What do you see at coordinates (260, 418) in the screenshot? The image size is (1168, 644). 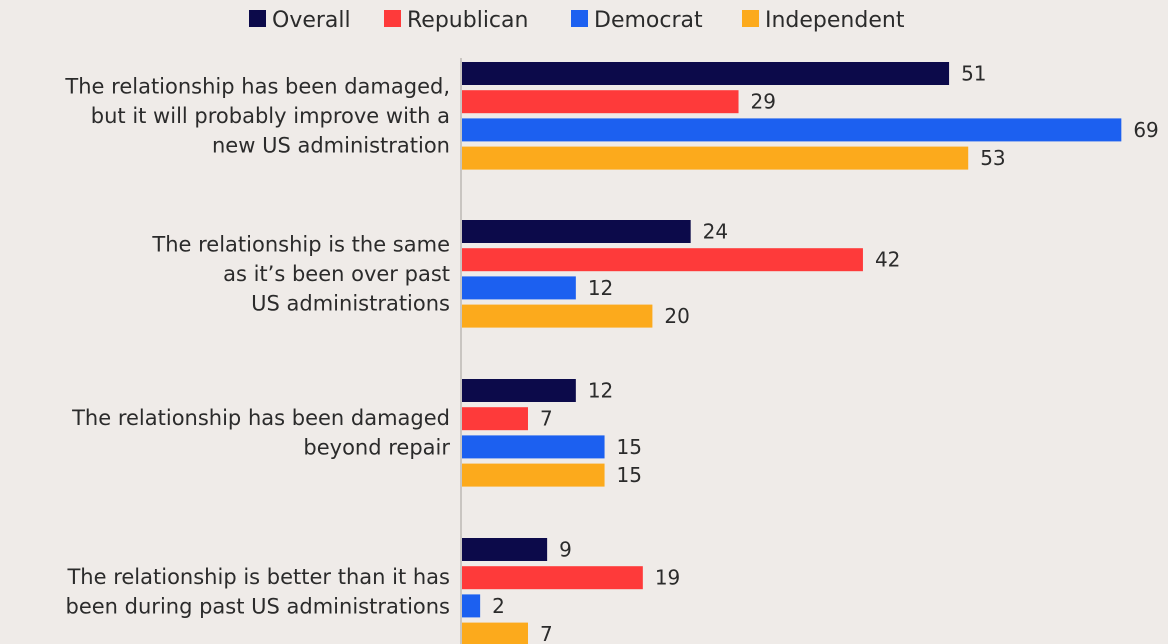 I see `category-label-3-line-1: The relationship has been damaged` at bounding box center [260, 418].